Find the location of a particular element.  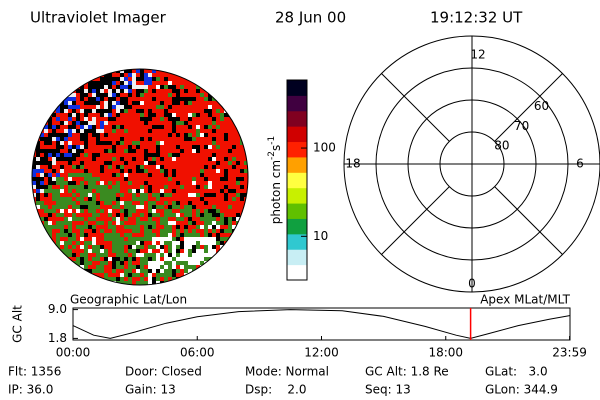

ring-label: 80 is located at coordinates (501, 146).